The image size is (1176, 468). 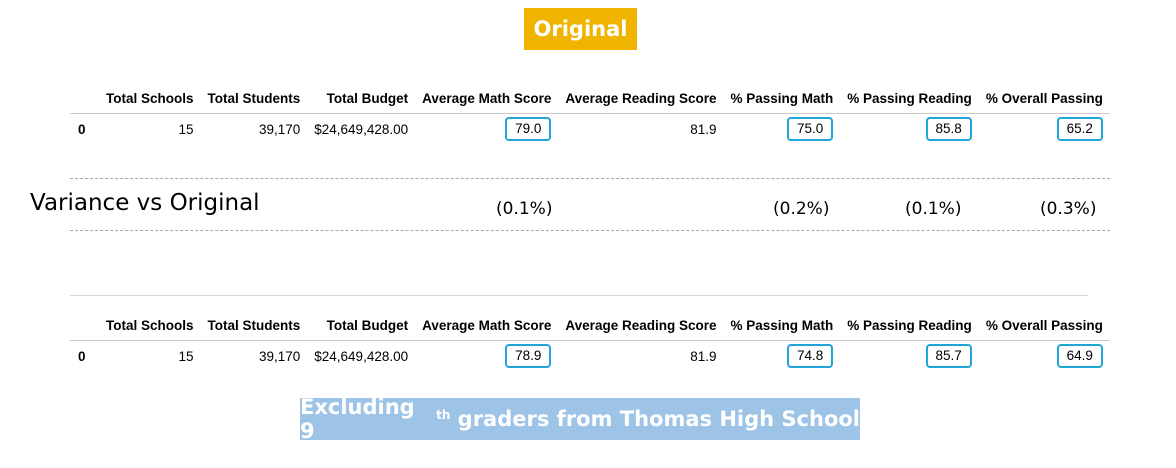 I want to click on highlighted-pct-math: 75.0, so click(x=810, y=129).